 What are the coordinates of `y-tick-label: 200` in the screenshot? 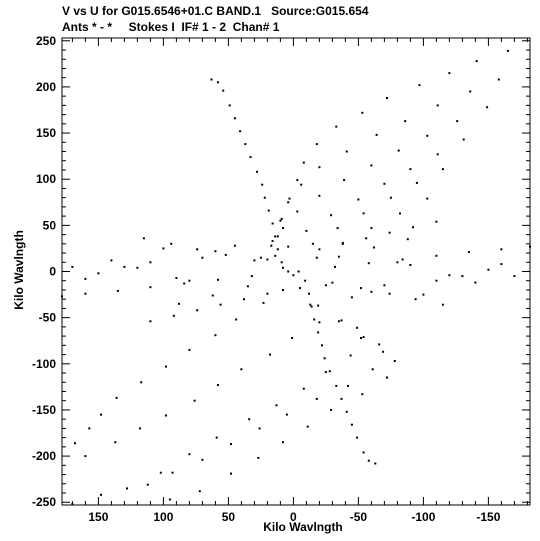 It's located at (46, 87).